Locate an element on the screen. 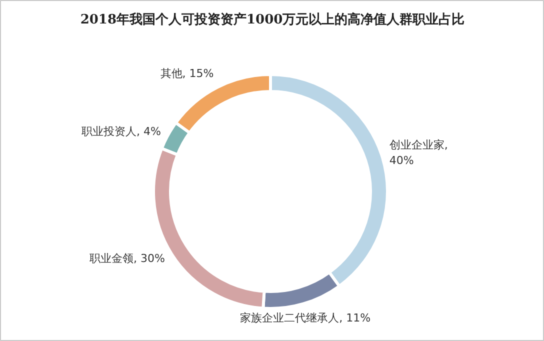 The image size is (544, 341). slice-label: 家族企业二代继承人, 11% is located at coordinates (305, 318).